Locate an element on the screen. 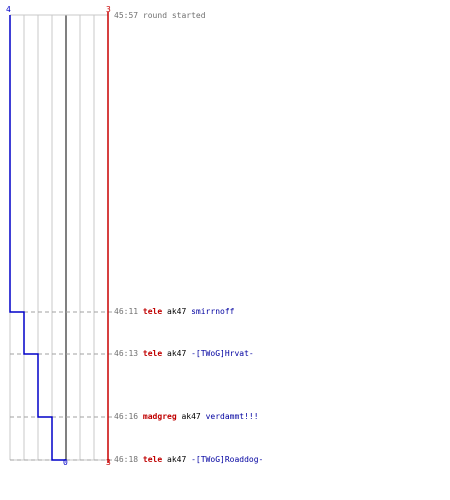 The image size is (450, 500). event-time: 46:11 is located at coordinates (126, 311).